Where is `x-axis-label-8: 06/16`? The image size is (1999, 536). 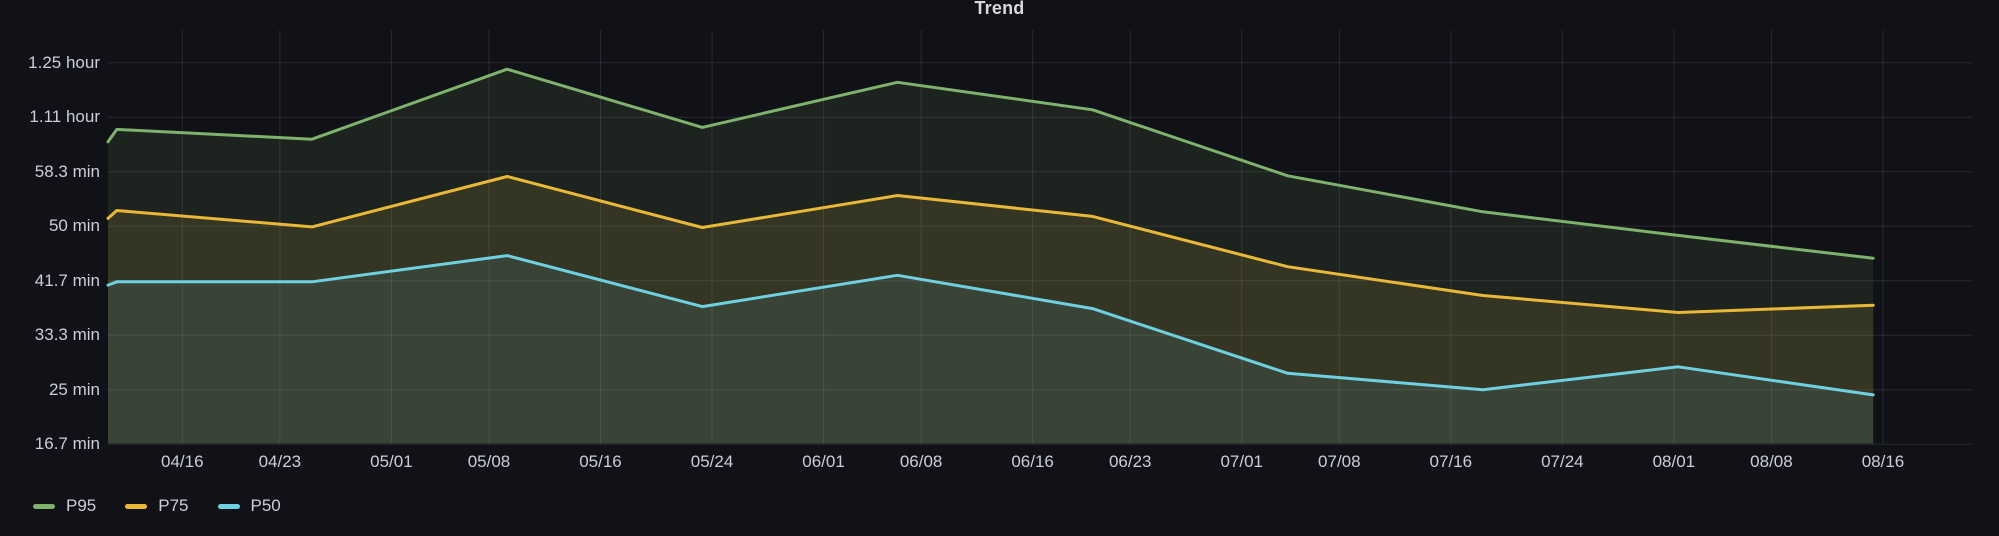
x-axis-label-8: 06/16 is located at coordinates (1032, 461).